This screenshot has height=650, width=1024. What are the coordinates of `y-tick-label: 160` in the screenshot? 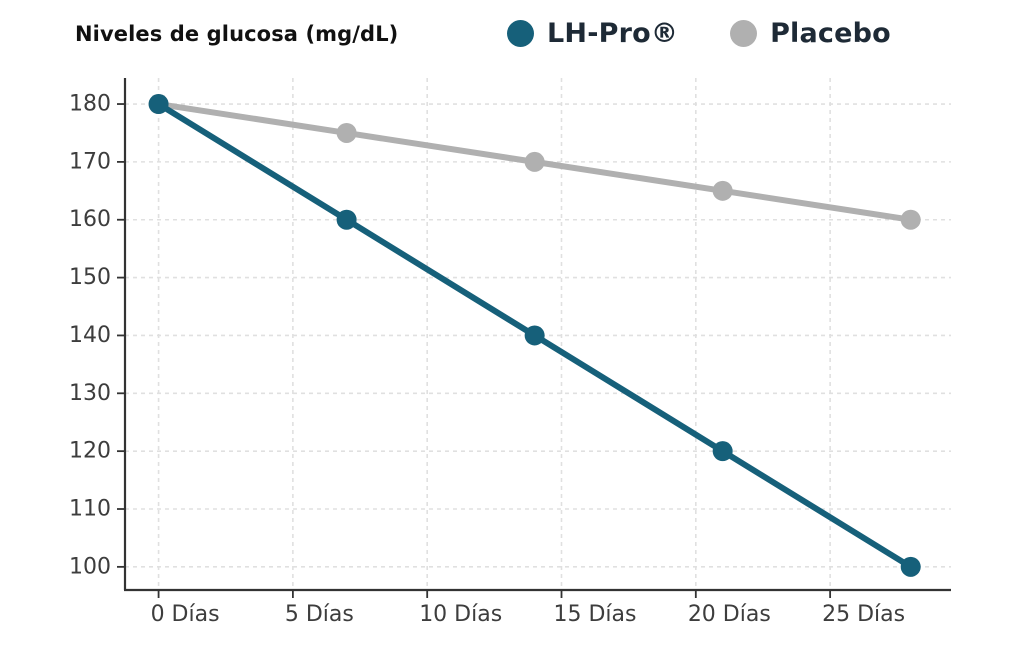 It's located at (90, 219).